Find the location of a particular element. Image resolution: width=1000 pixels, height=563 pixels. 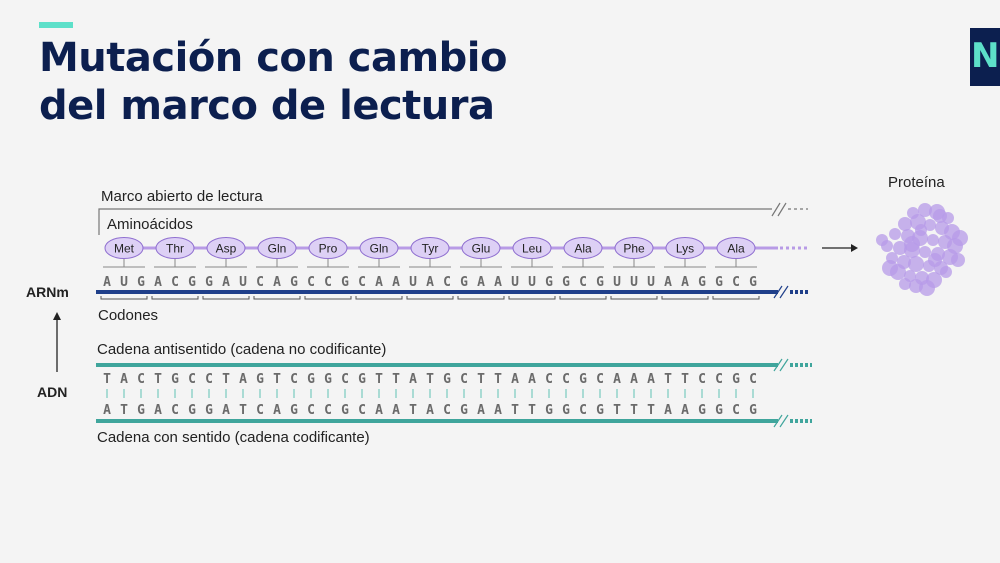

antisense-break-marker is located at coordinates (781, 365).